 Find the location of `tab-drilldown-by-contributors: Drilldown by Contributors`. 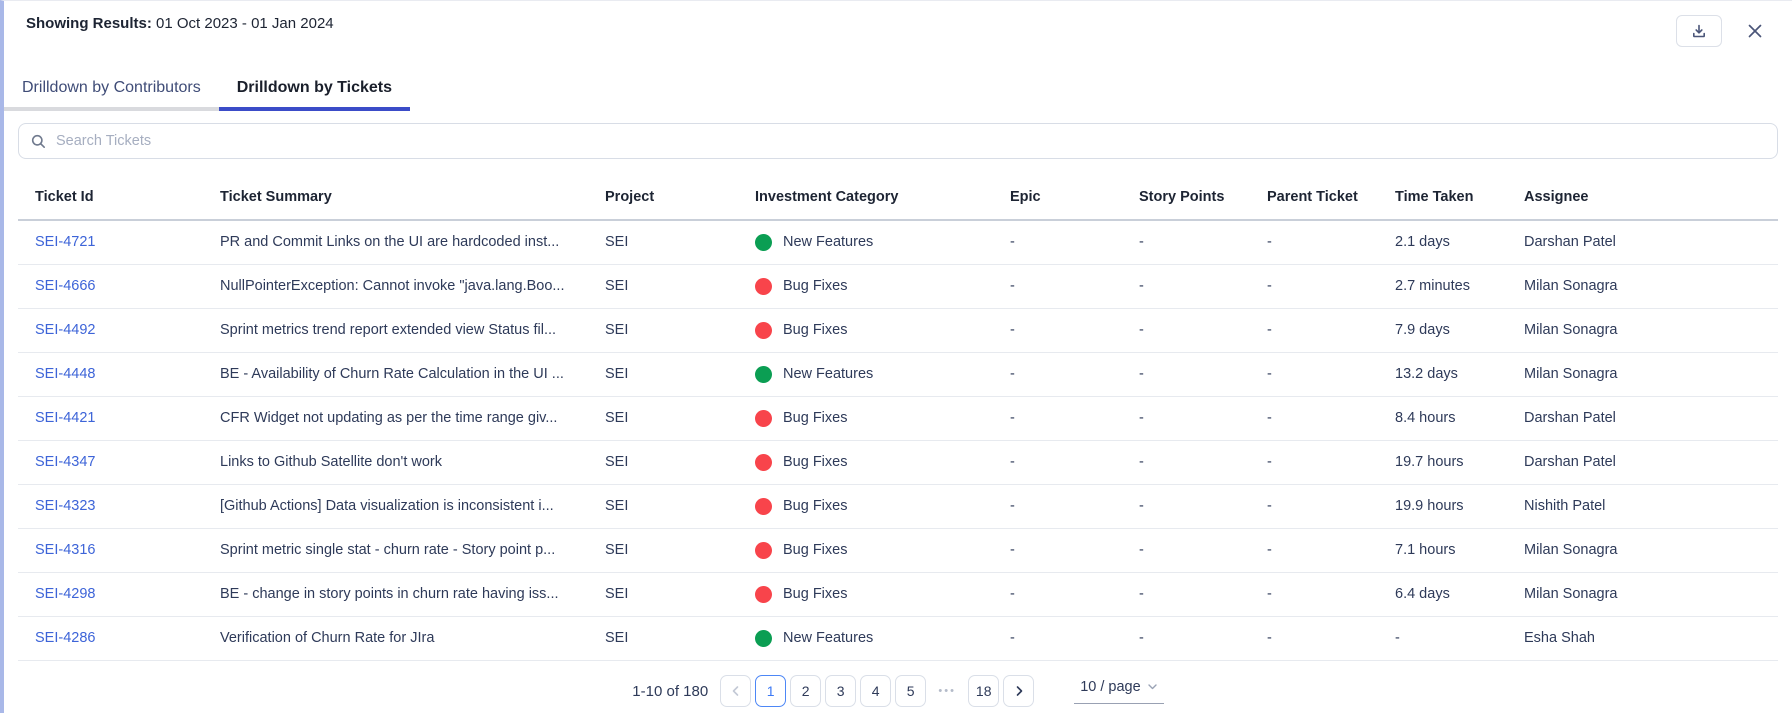

tab-drilldown-by-contributors: Drilldown by Contributors is located at coordinates (111, 94).